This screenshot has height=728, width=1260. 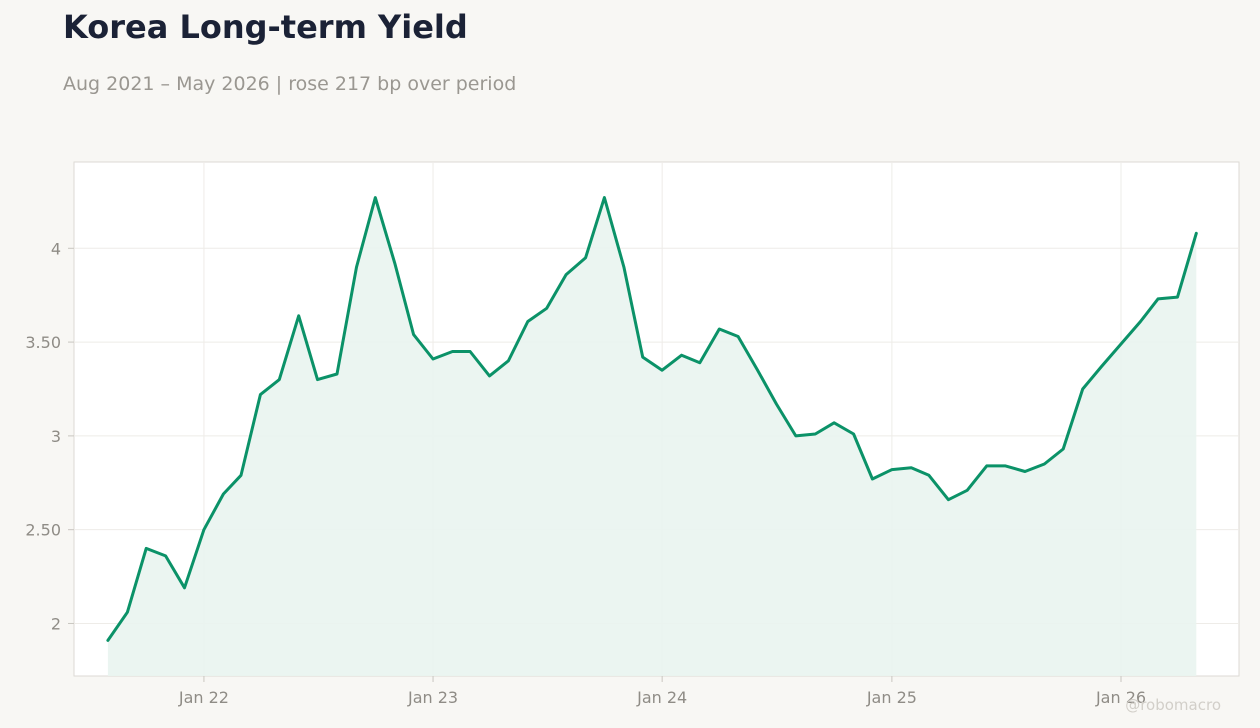 What do you see at coordinates (891, 697) in the screenshot?
I see `x-tick-label: Jan 25` at bounding box center [891, 697].